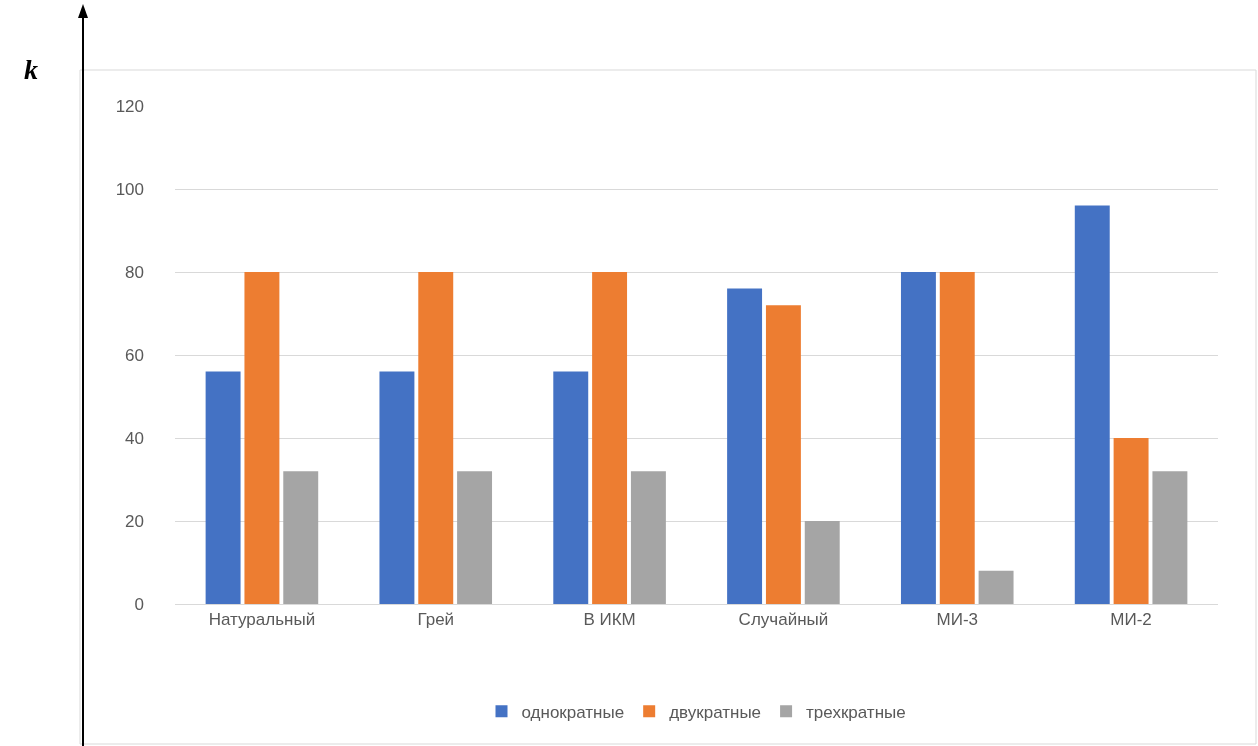 The image size is (1258, 746). What do you see at coordinates (783, 620) in the screenshot?
I see `x-tick-label: Случайный` at bounding box center [783, 620].